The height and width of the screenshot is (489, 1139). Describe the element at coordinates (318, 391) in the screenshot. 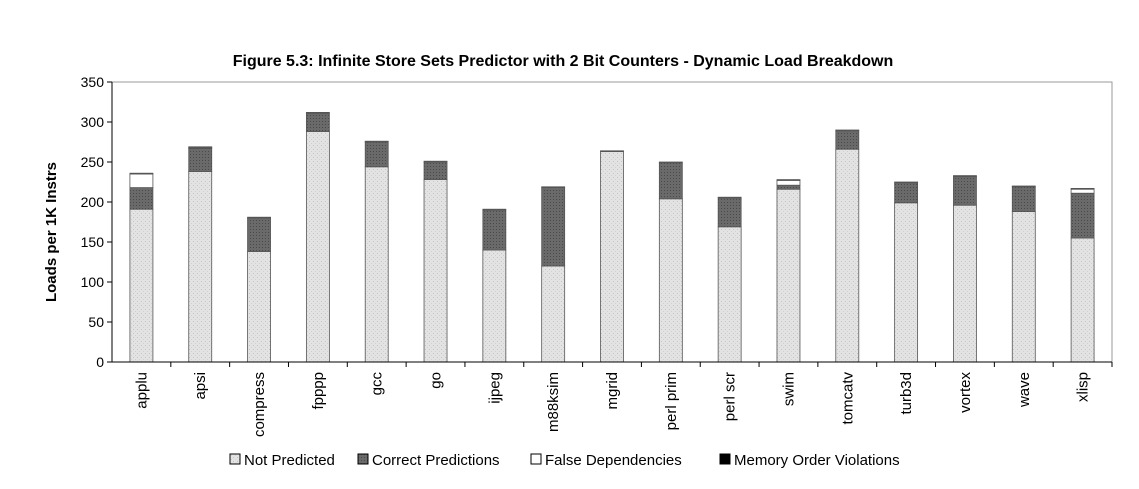

I see `x-category-label: fpppp` at that location.